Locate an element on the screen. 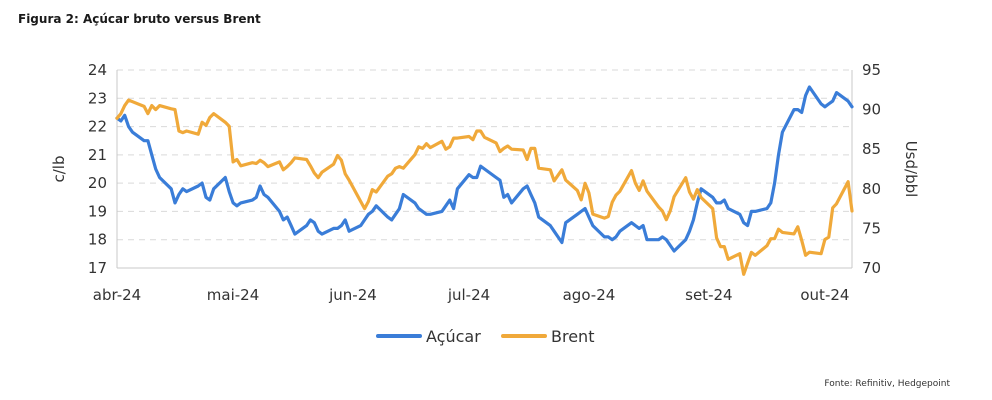 The image size is (992, 400). y-right-tick-label: 75 is located at coordinates (871, 228).